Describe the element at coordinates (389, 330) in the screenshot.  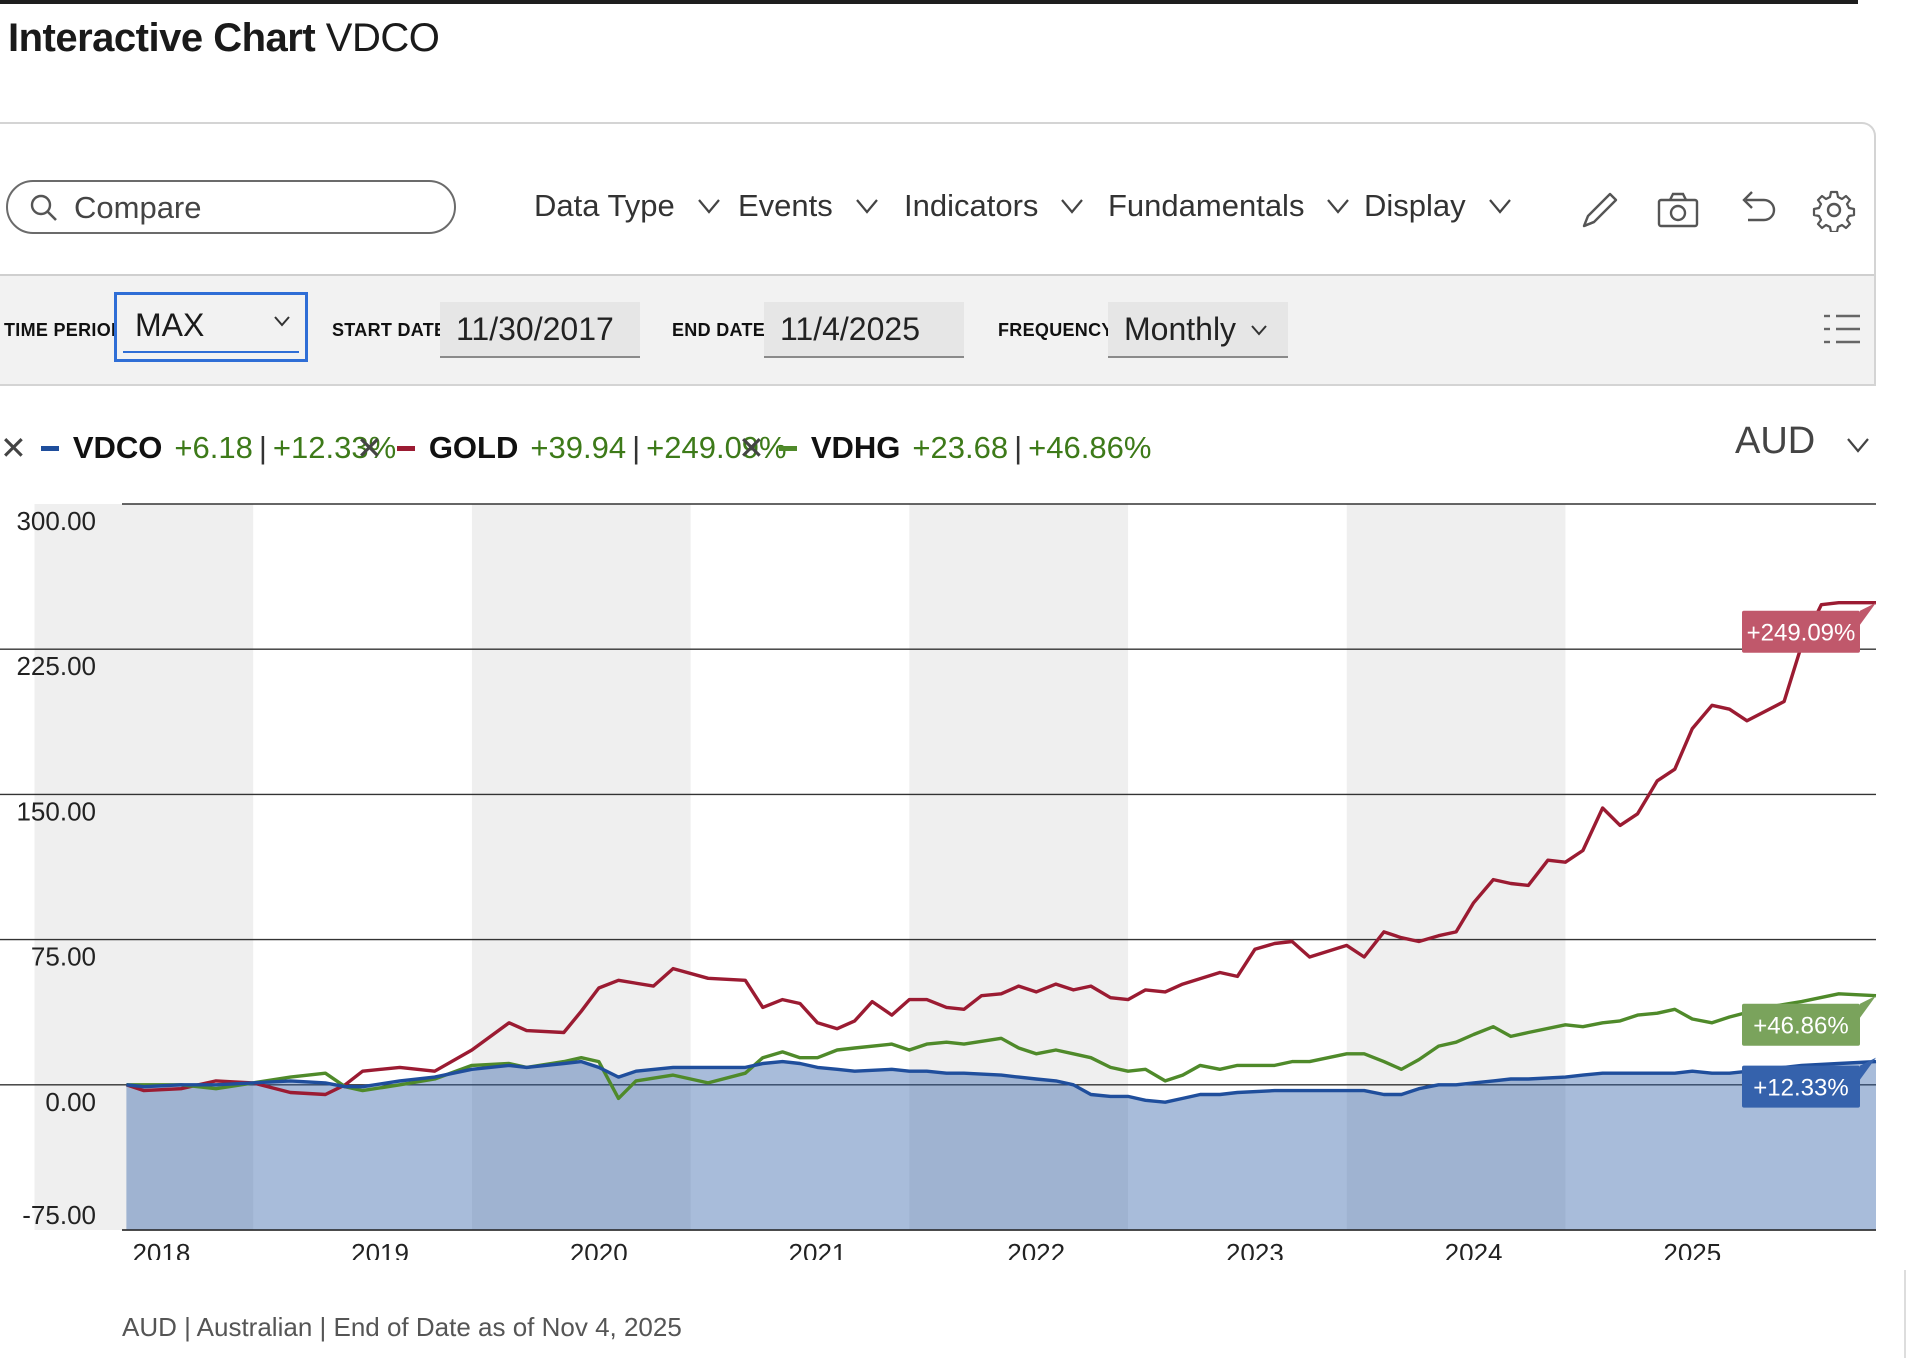
I see `start-date-label: START DATE` at that location.